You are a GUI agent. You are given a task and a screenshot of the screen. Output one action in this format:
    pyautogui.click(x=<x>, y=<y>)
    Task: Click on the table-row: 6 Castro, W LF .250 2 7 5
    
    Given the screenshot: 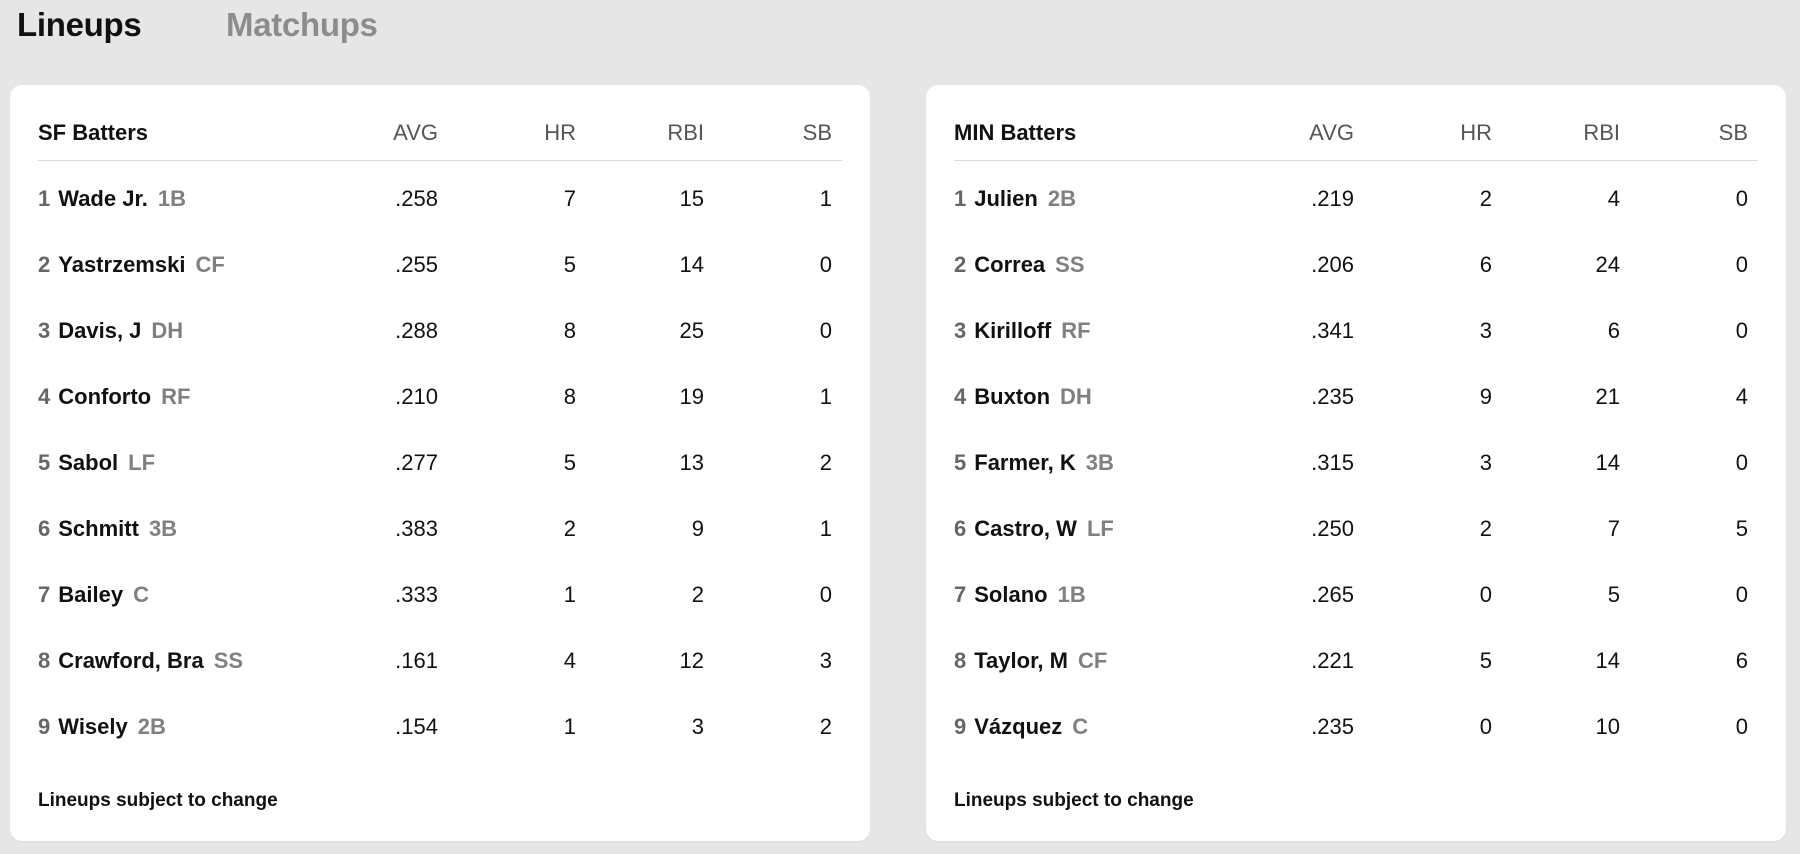 What is the action you would take?
    pyautogui.click(x=1356, y=543)
    